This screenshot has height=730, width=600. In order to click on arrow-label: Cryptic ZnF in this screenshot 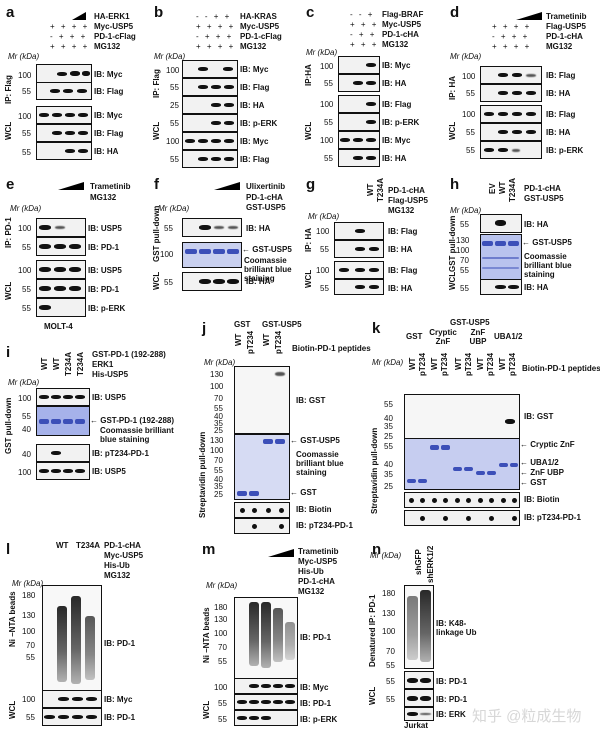, I will do `click(552, 444)`.